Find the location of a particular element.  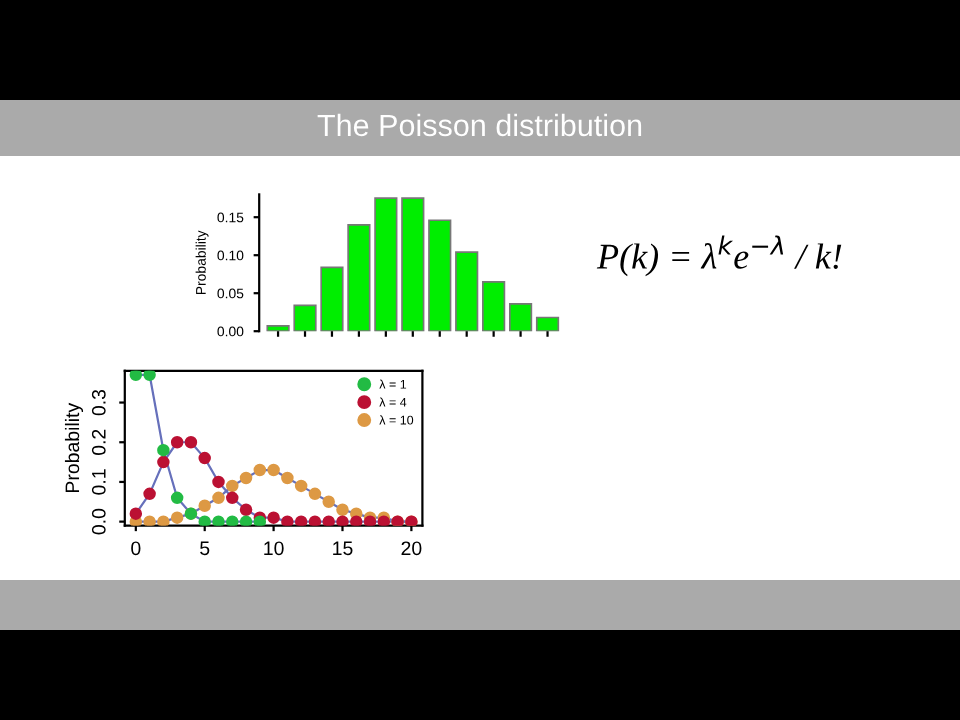

y-tick-label: 0.0 is located at coordinates (98, 521).